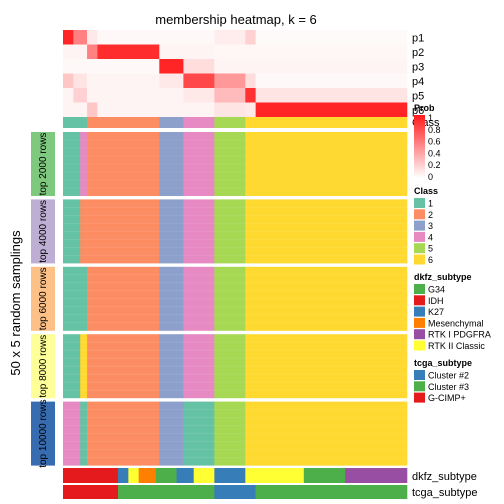  I want to click on prob-legend-tick: 0.4, so click(434, 153).